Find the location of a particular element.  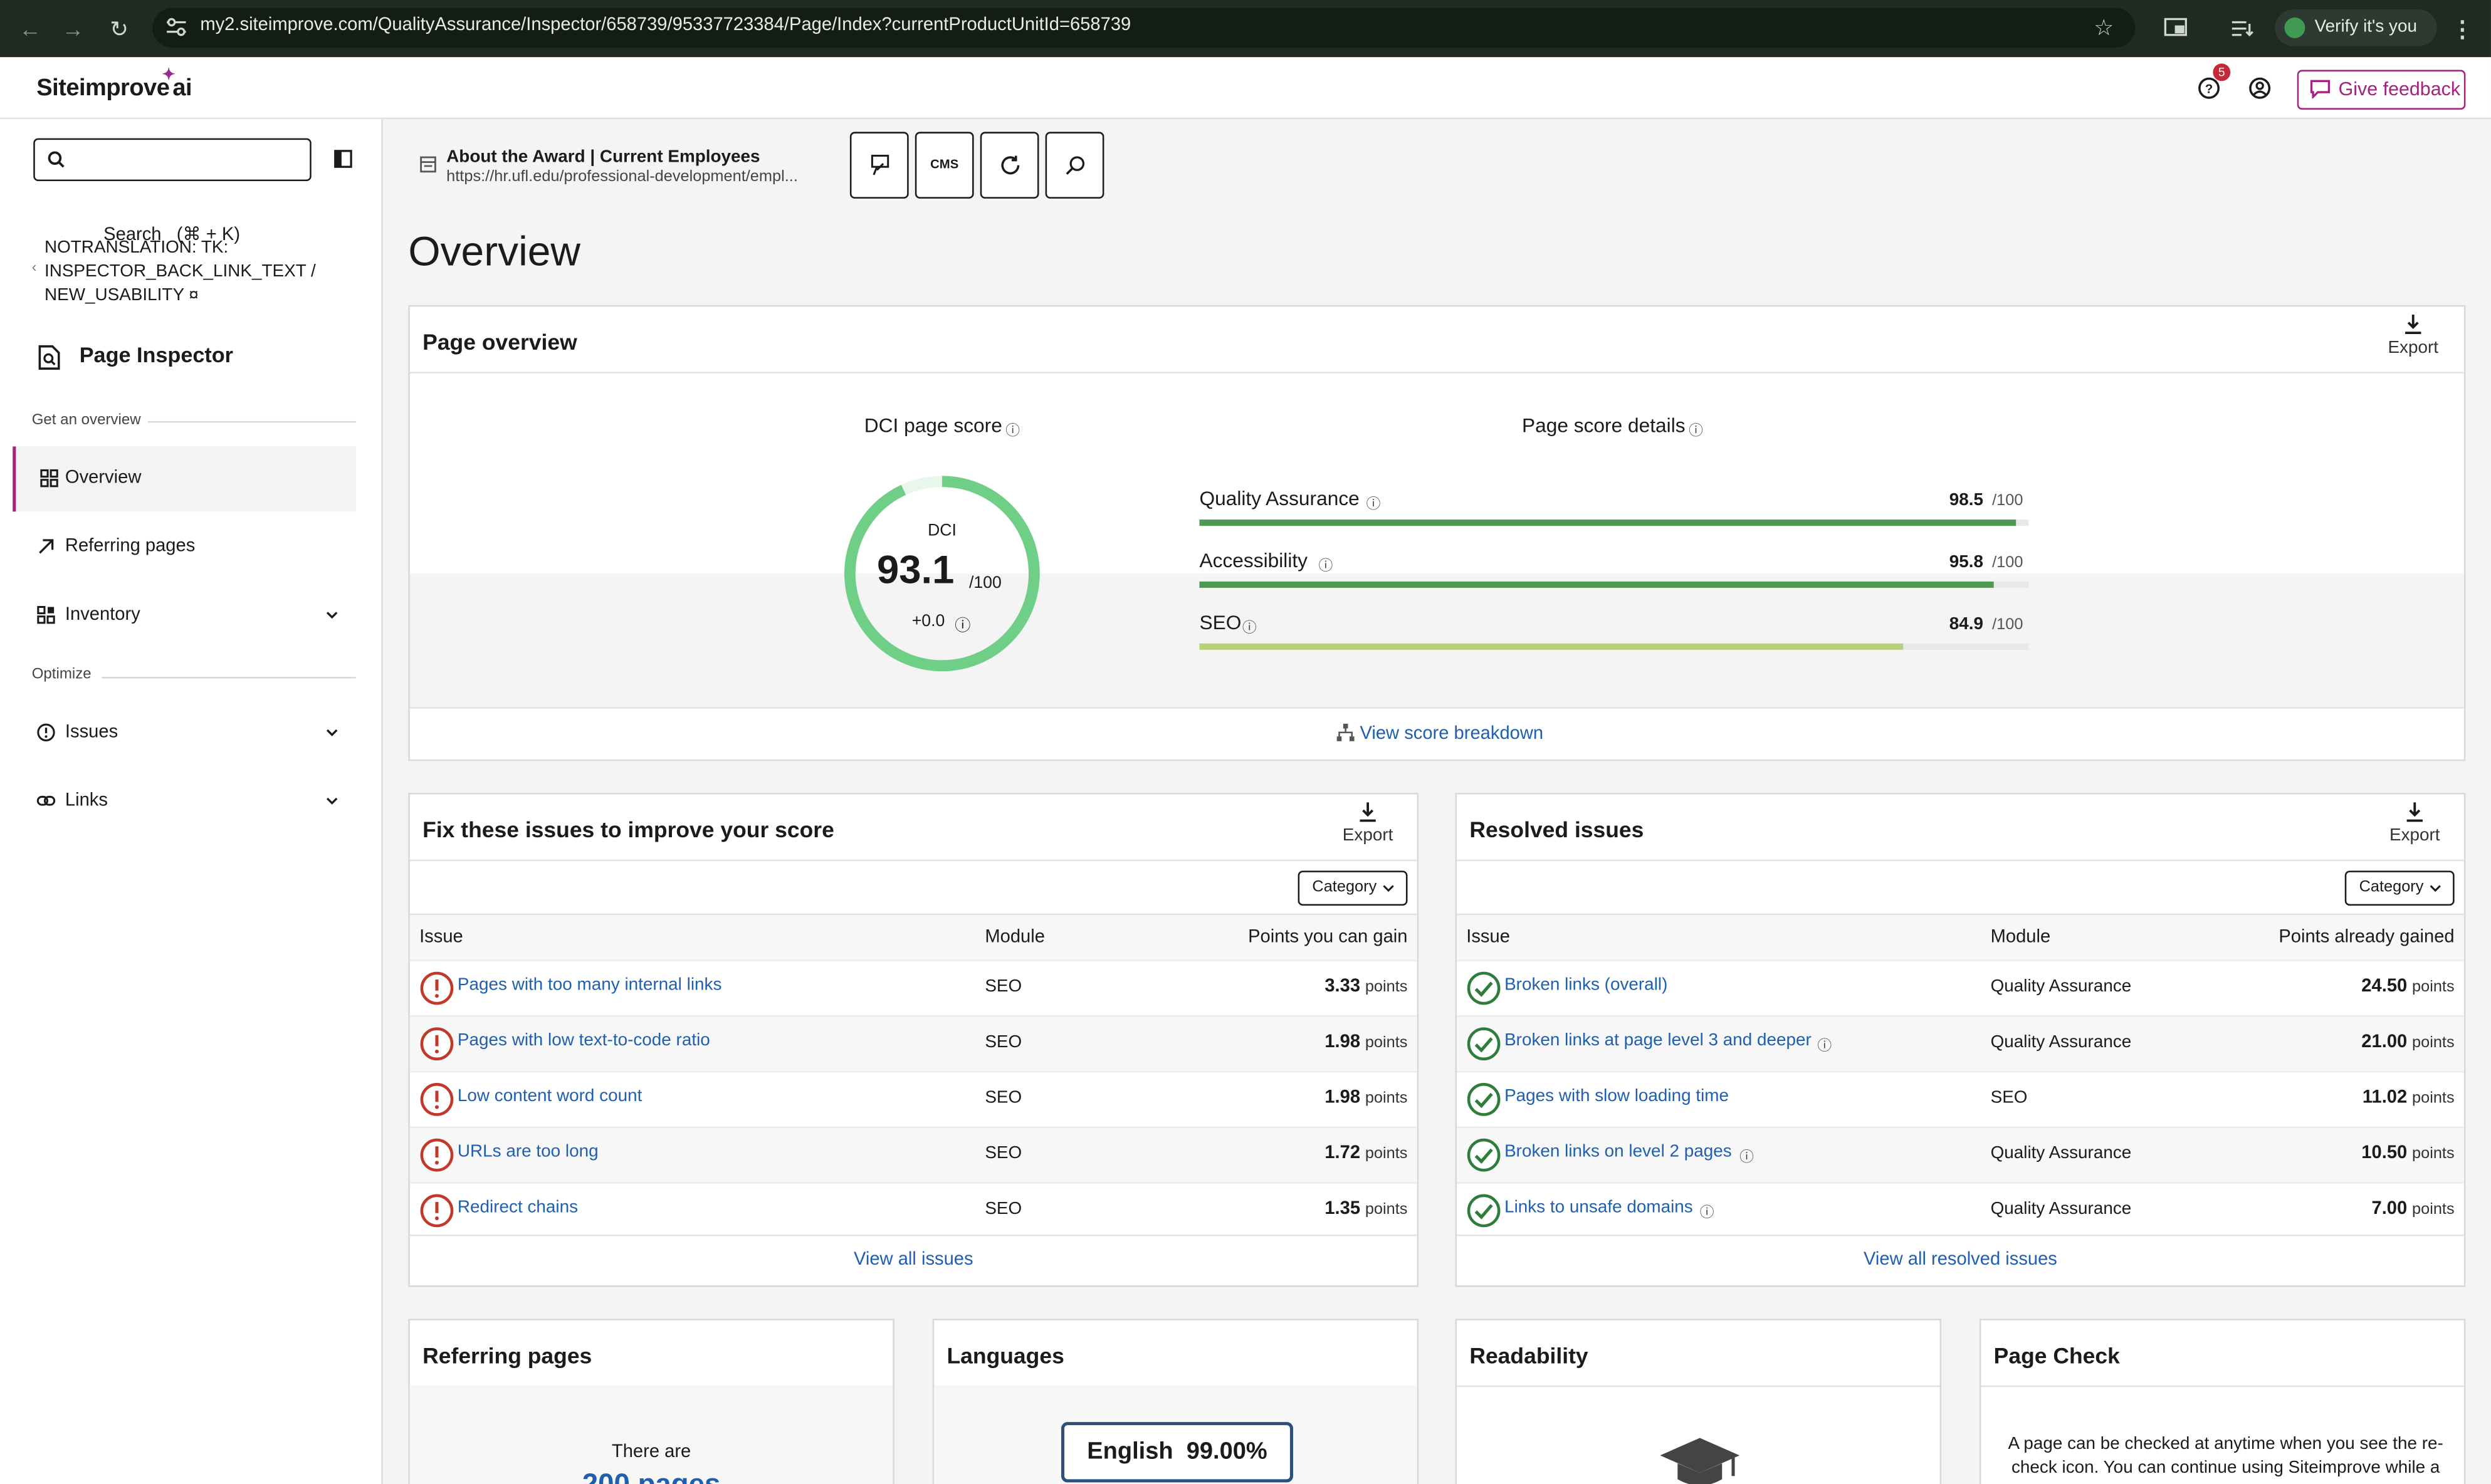

referring-text: There are is located at coordinates (651, 1452).